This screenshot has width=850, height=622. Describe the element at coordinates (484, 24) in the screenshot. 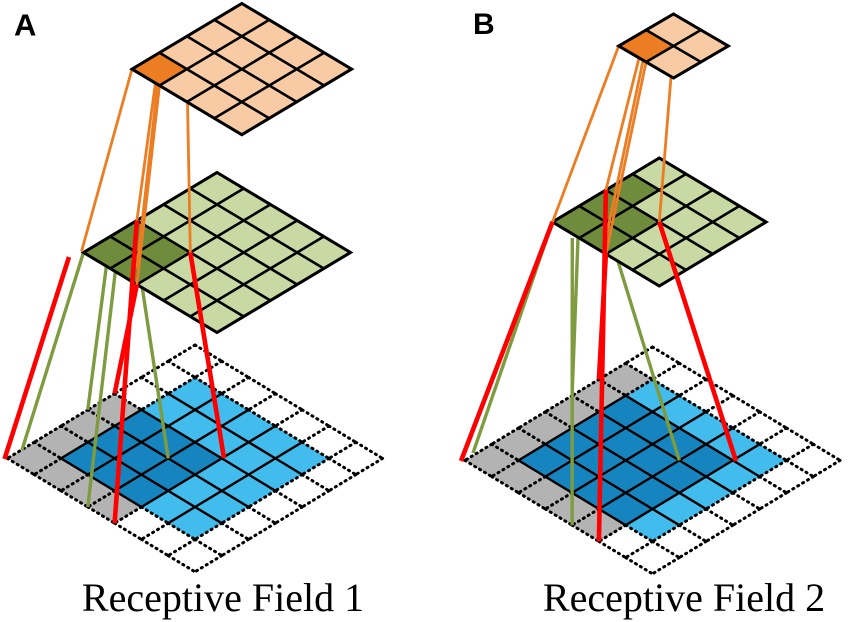

I see `svg-text: B` at that location.